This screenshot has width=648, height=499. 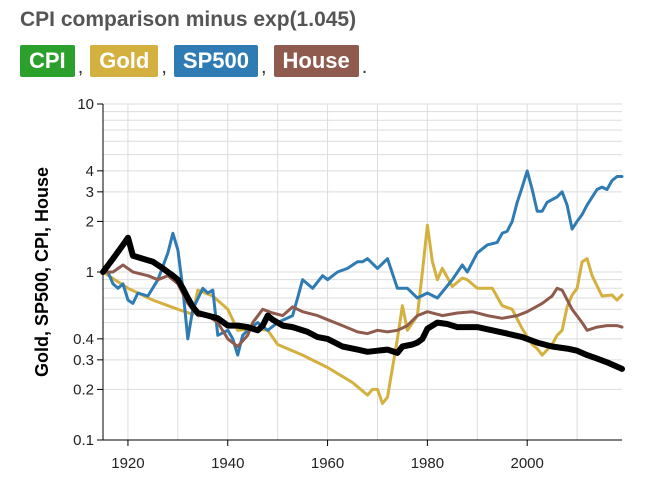 I want to click on y-tick-label: 0.1, so click(x=83, y=440).